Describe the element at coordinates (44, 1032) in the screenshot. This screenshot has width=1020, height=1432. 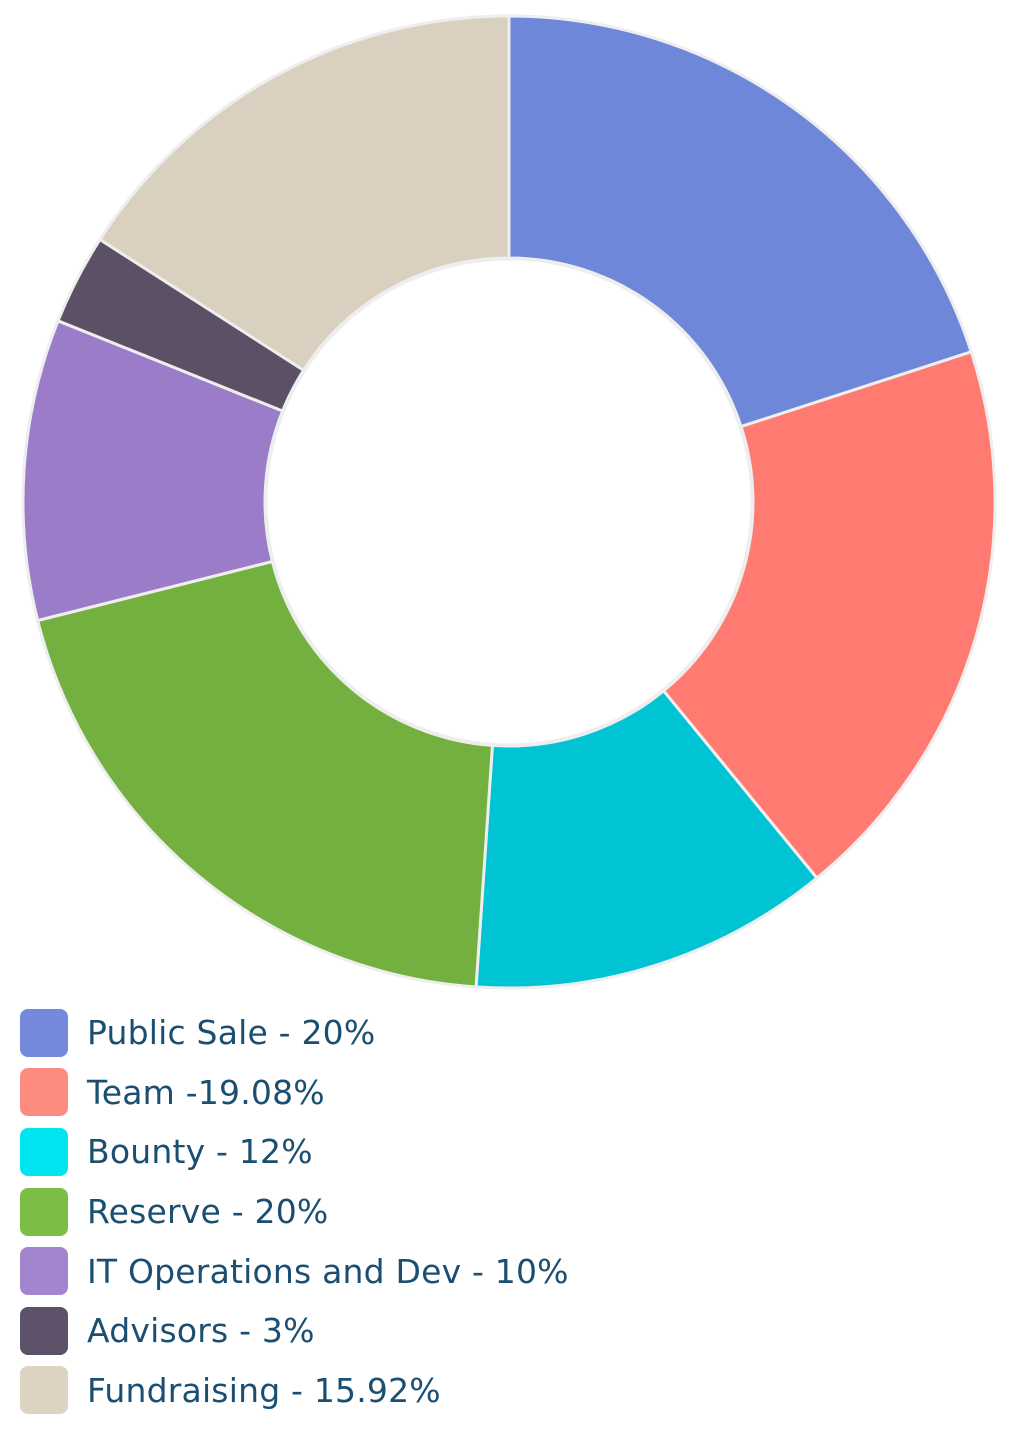
I see `legend-swatch-public-sale` at that location.